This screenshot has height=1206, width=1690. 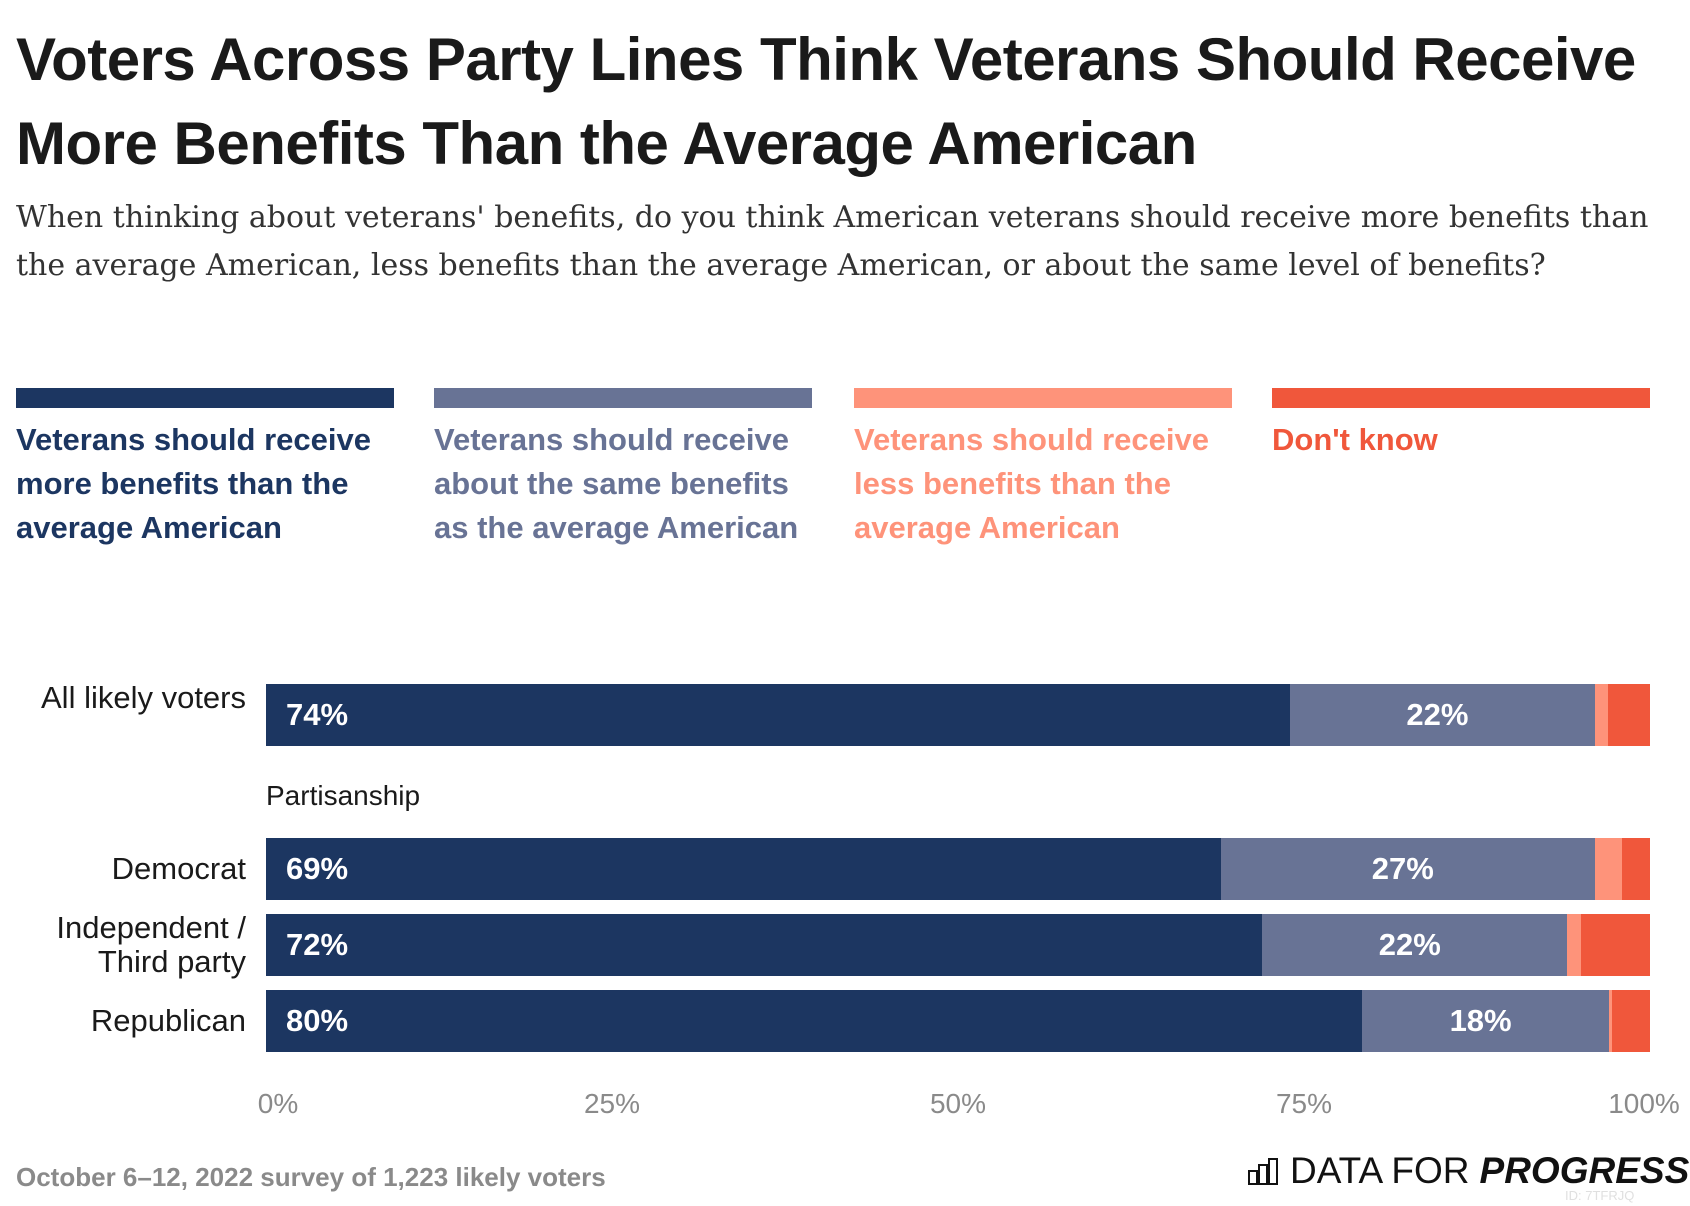 What do you see at coordinates (958, 1103) in the screenshot?
I see `x-tick-label: 50%` at bounding box center [958, 1103].